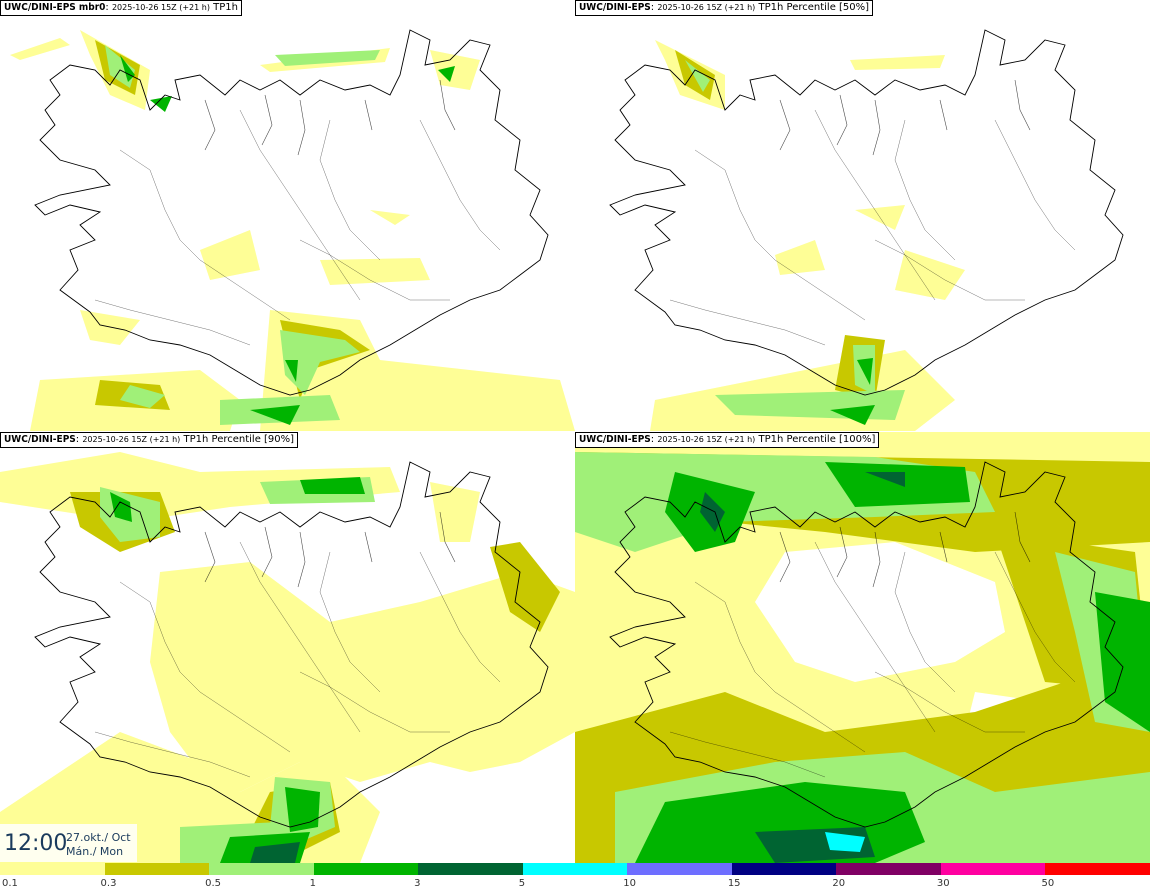 The image size is (1150, 891). I want to click on valid-time: 12:00, so click(36, 843).